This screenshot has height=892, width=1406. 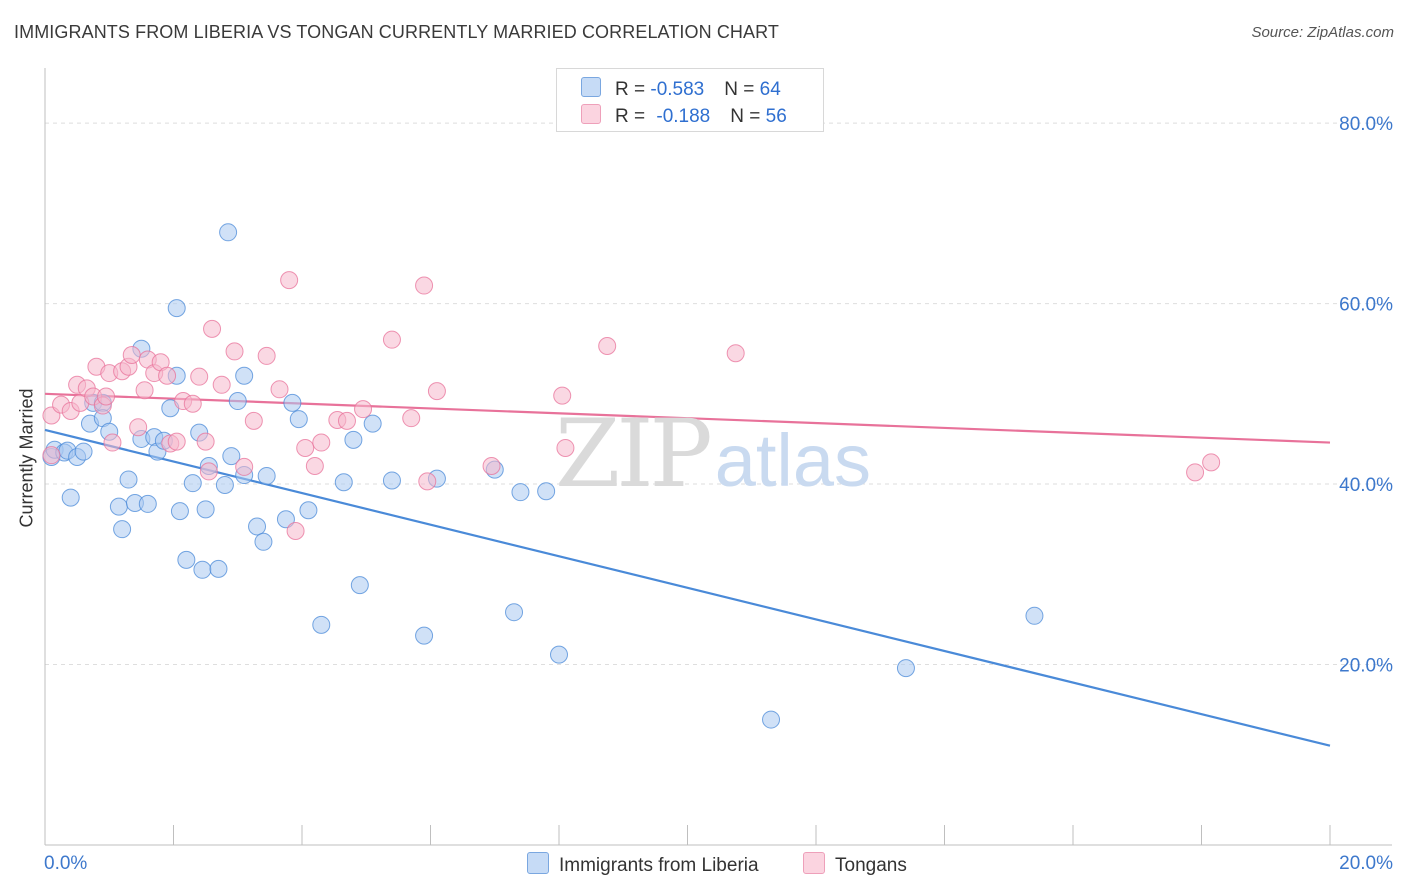 What do you see at coordinates (677, 89) in the screenshot?
I see `legend-r-value: -0.583` at bounding box center [677, 89].